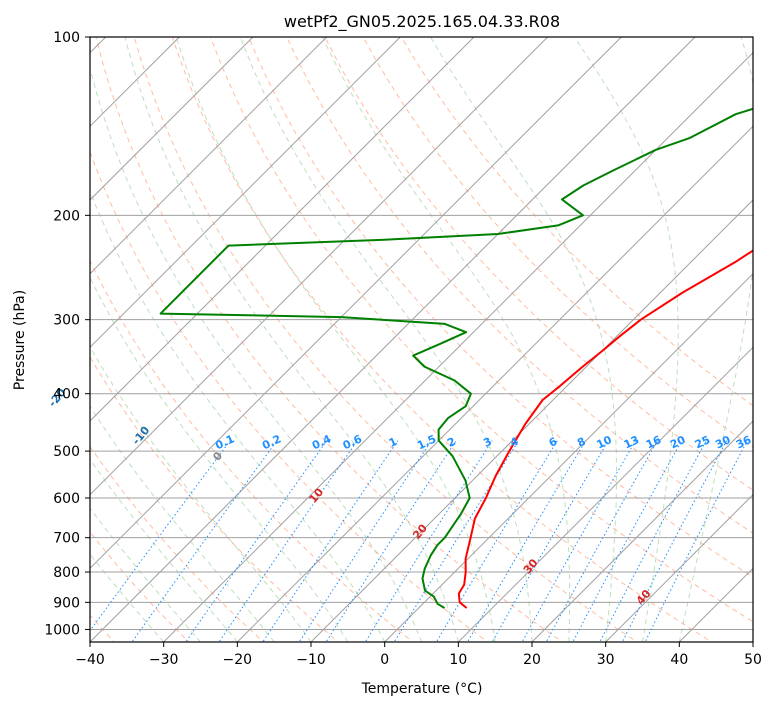 The width and height of the screenshot is (775, 708). What do you see at coordinates (422, 689) in the screenshot?
I see `x-axis-label: Temperature (°C)` at bounding box center [422, 689].